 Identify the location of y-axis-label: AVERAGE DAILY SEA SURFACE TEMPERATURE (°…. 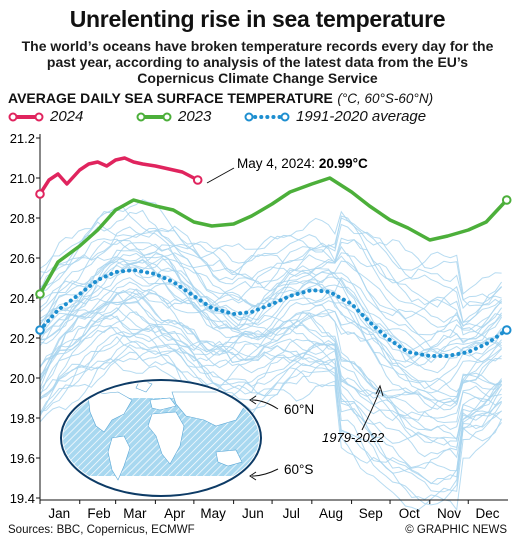
(220, 99).